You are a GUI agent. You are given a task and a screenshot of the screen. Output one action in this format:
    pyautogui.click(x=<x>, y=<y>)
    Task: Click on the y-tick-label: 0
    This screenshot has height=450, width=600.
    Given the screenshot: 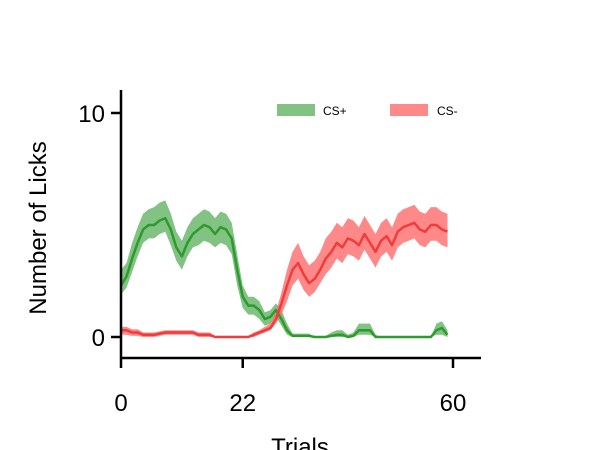 What is the action you would take?
    pyautogui.click(x=98, y=338)
    